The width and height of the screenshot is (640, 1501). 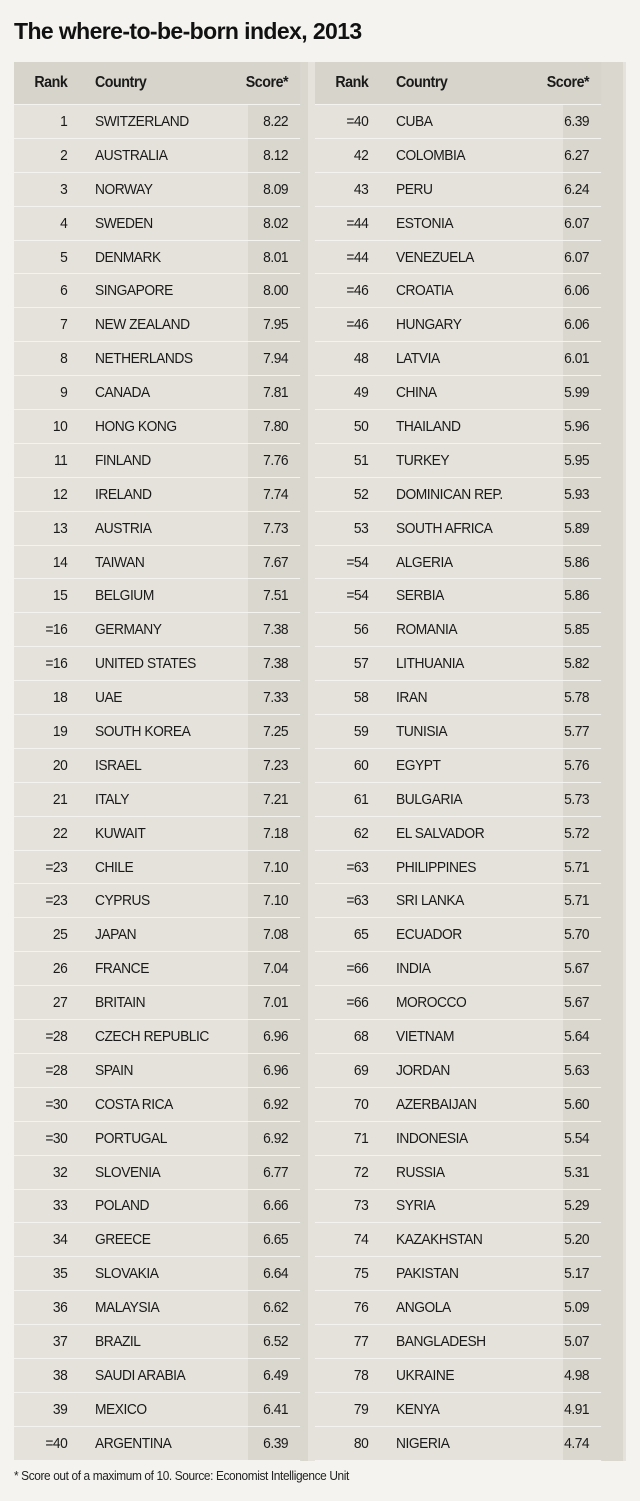 What do you see at coordinates (108, 698) in the screenshot?
I see `country-cell: UAE` at bounding box center [108, 698].